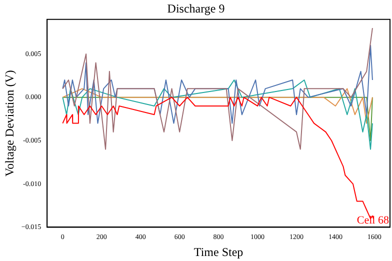  What do you see at coordinates (196, 8) in the screenshot?
I see `chart-title: Discharge 9` at bounding box center [196, 8].